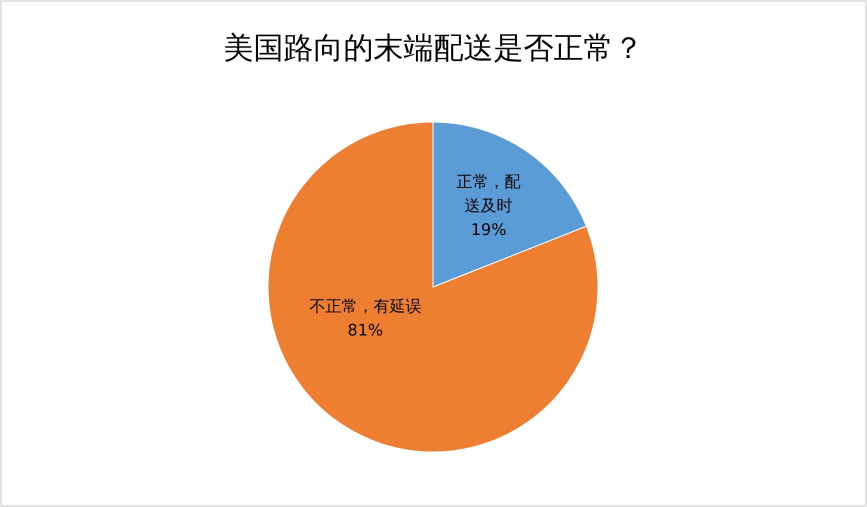  What do you see at coordinates (488, 230) in the screenshot?
I see `data-label: 19%` at bounding box center [488, 230].